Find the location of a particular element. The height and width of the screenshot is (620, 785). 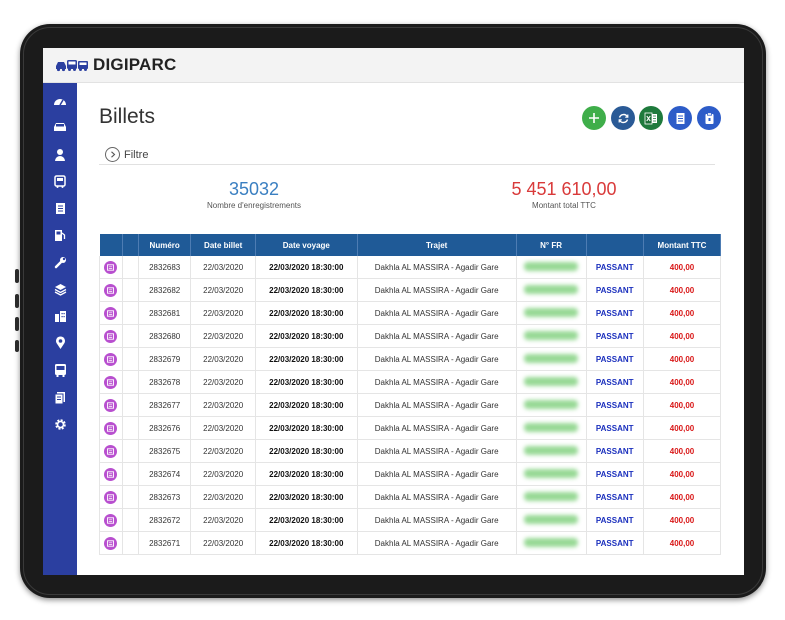

files-icon is located at coordinates (59, 397).